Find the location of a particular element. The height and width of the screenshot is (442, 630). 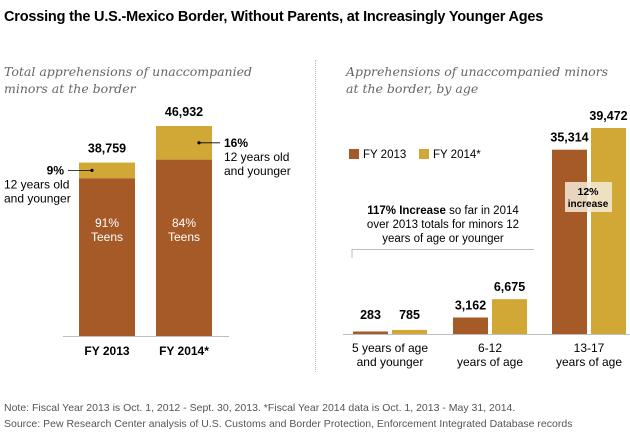

value-label-fy2013-group-1: 3,162 is located at coordinates (470, 305).